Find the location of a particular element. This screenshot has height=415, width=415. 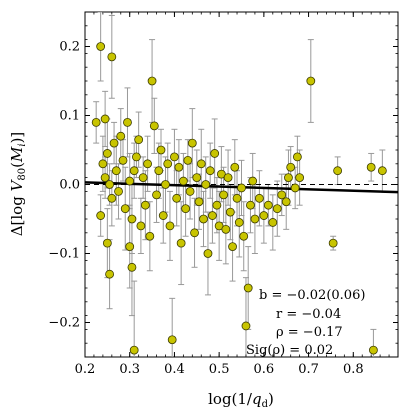

y-tick-label: −0.2 is located at coordinates (64, 323).